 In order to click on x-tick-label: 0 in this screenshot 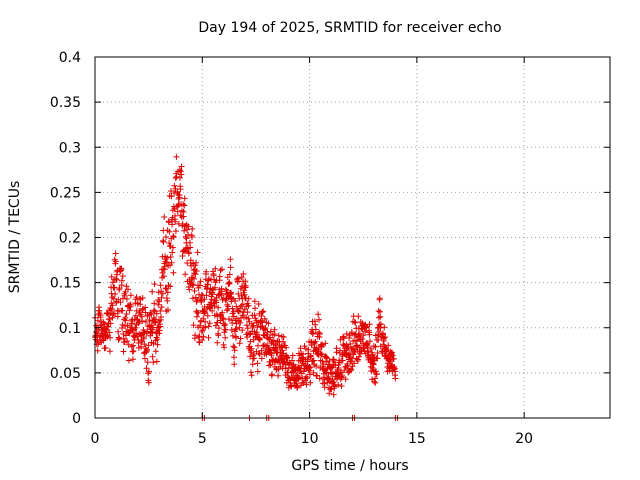, I will do `click(95, 439)`.